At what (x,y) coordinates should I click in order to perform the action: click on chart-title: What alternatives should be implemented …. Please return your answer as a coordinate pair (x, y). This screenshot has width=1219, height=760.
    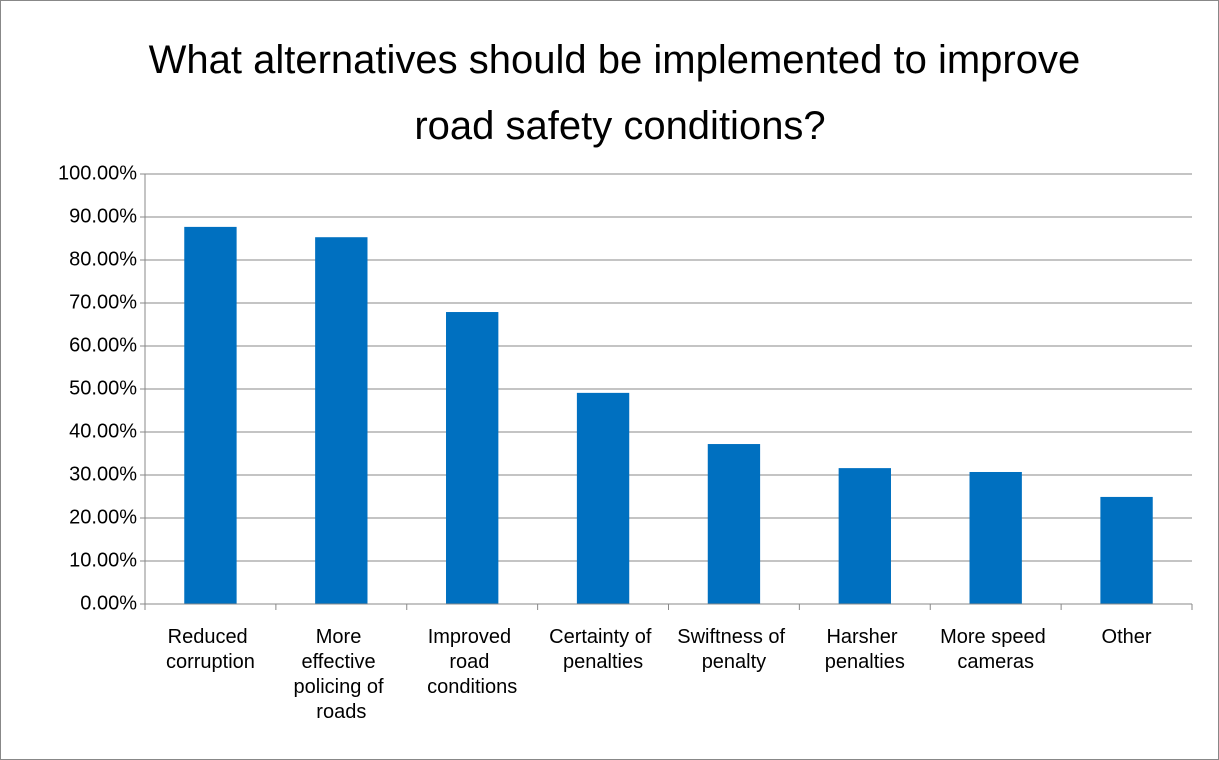
    Looking at the image, I should click on (620, 93).